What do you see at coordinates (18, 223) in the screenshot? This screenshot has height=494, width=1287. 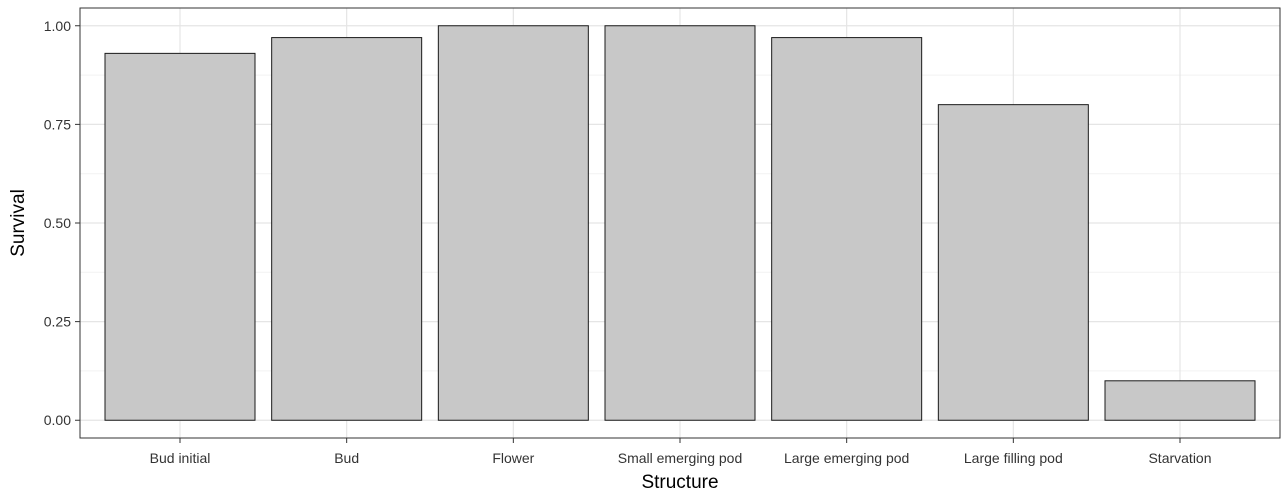 I see `y-axis-title: Survival` at bounding box center [18, 223].